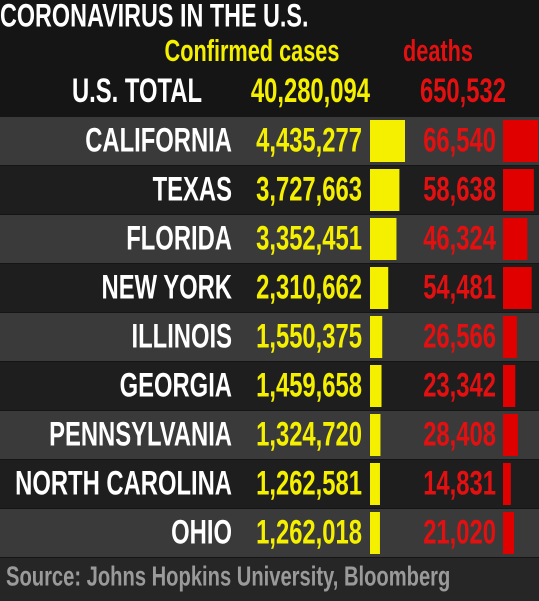 The image size is (539, 601). What do you see at coordinates (459, 336) in the screenshot?
I see `deaths-label: 26,566` at bounding box center [459, 336].